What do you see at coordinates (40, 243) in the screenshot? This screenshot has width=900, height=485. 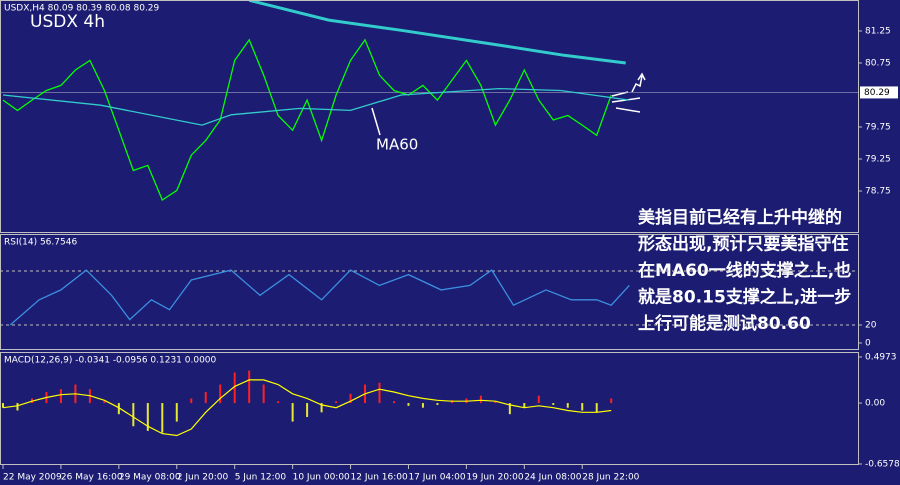 I see `rsi-header: RSI(14) 56.7546` at bounding box center [40, 243].